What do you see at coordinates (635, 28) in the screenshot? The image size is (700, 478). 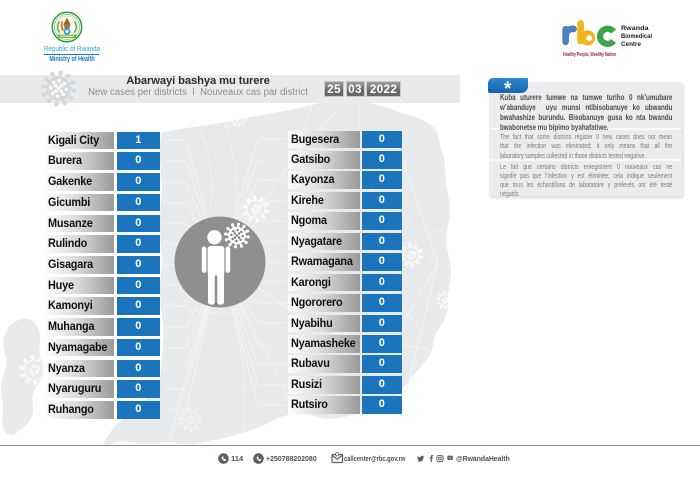 I see `svg-text: Rwanda` at bounding box center [635, 28].